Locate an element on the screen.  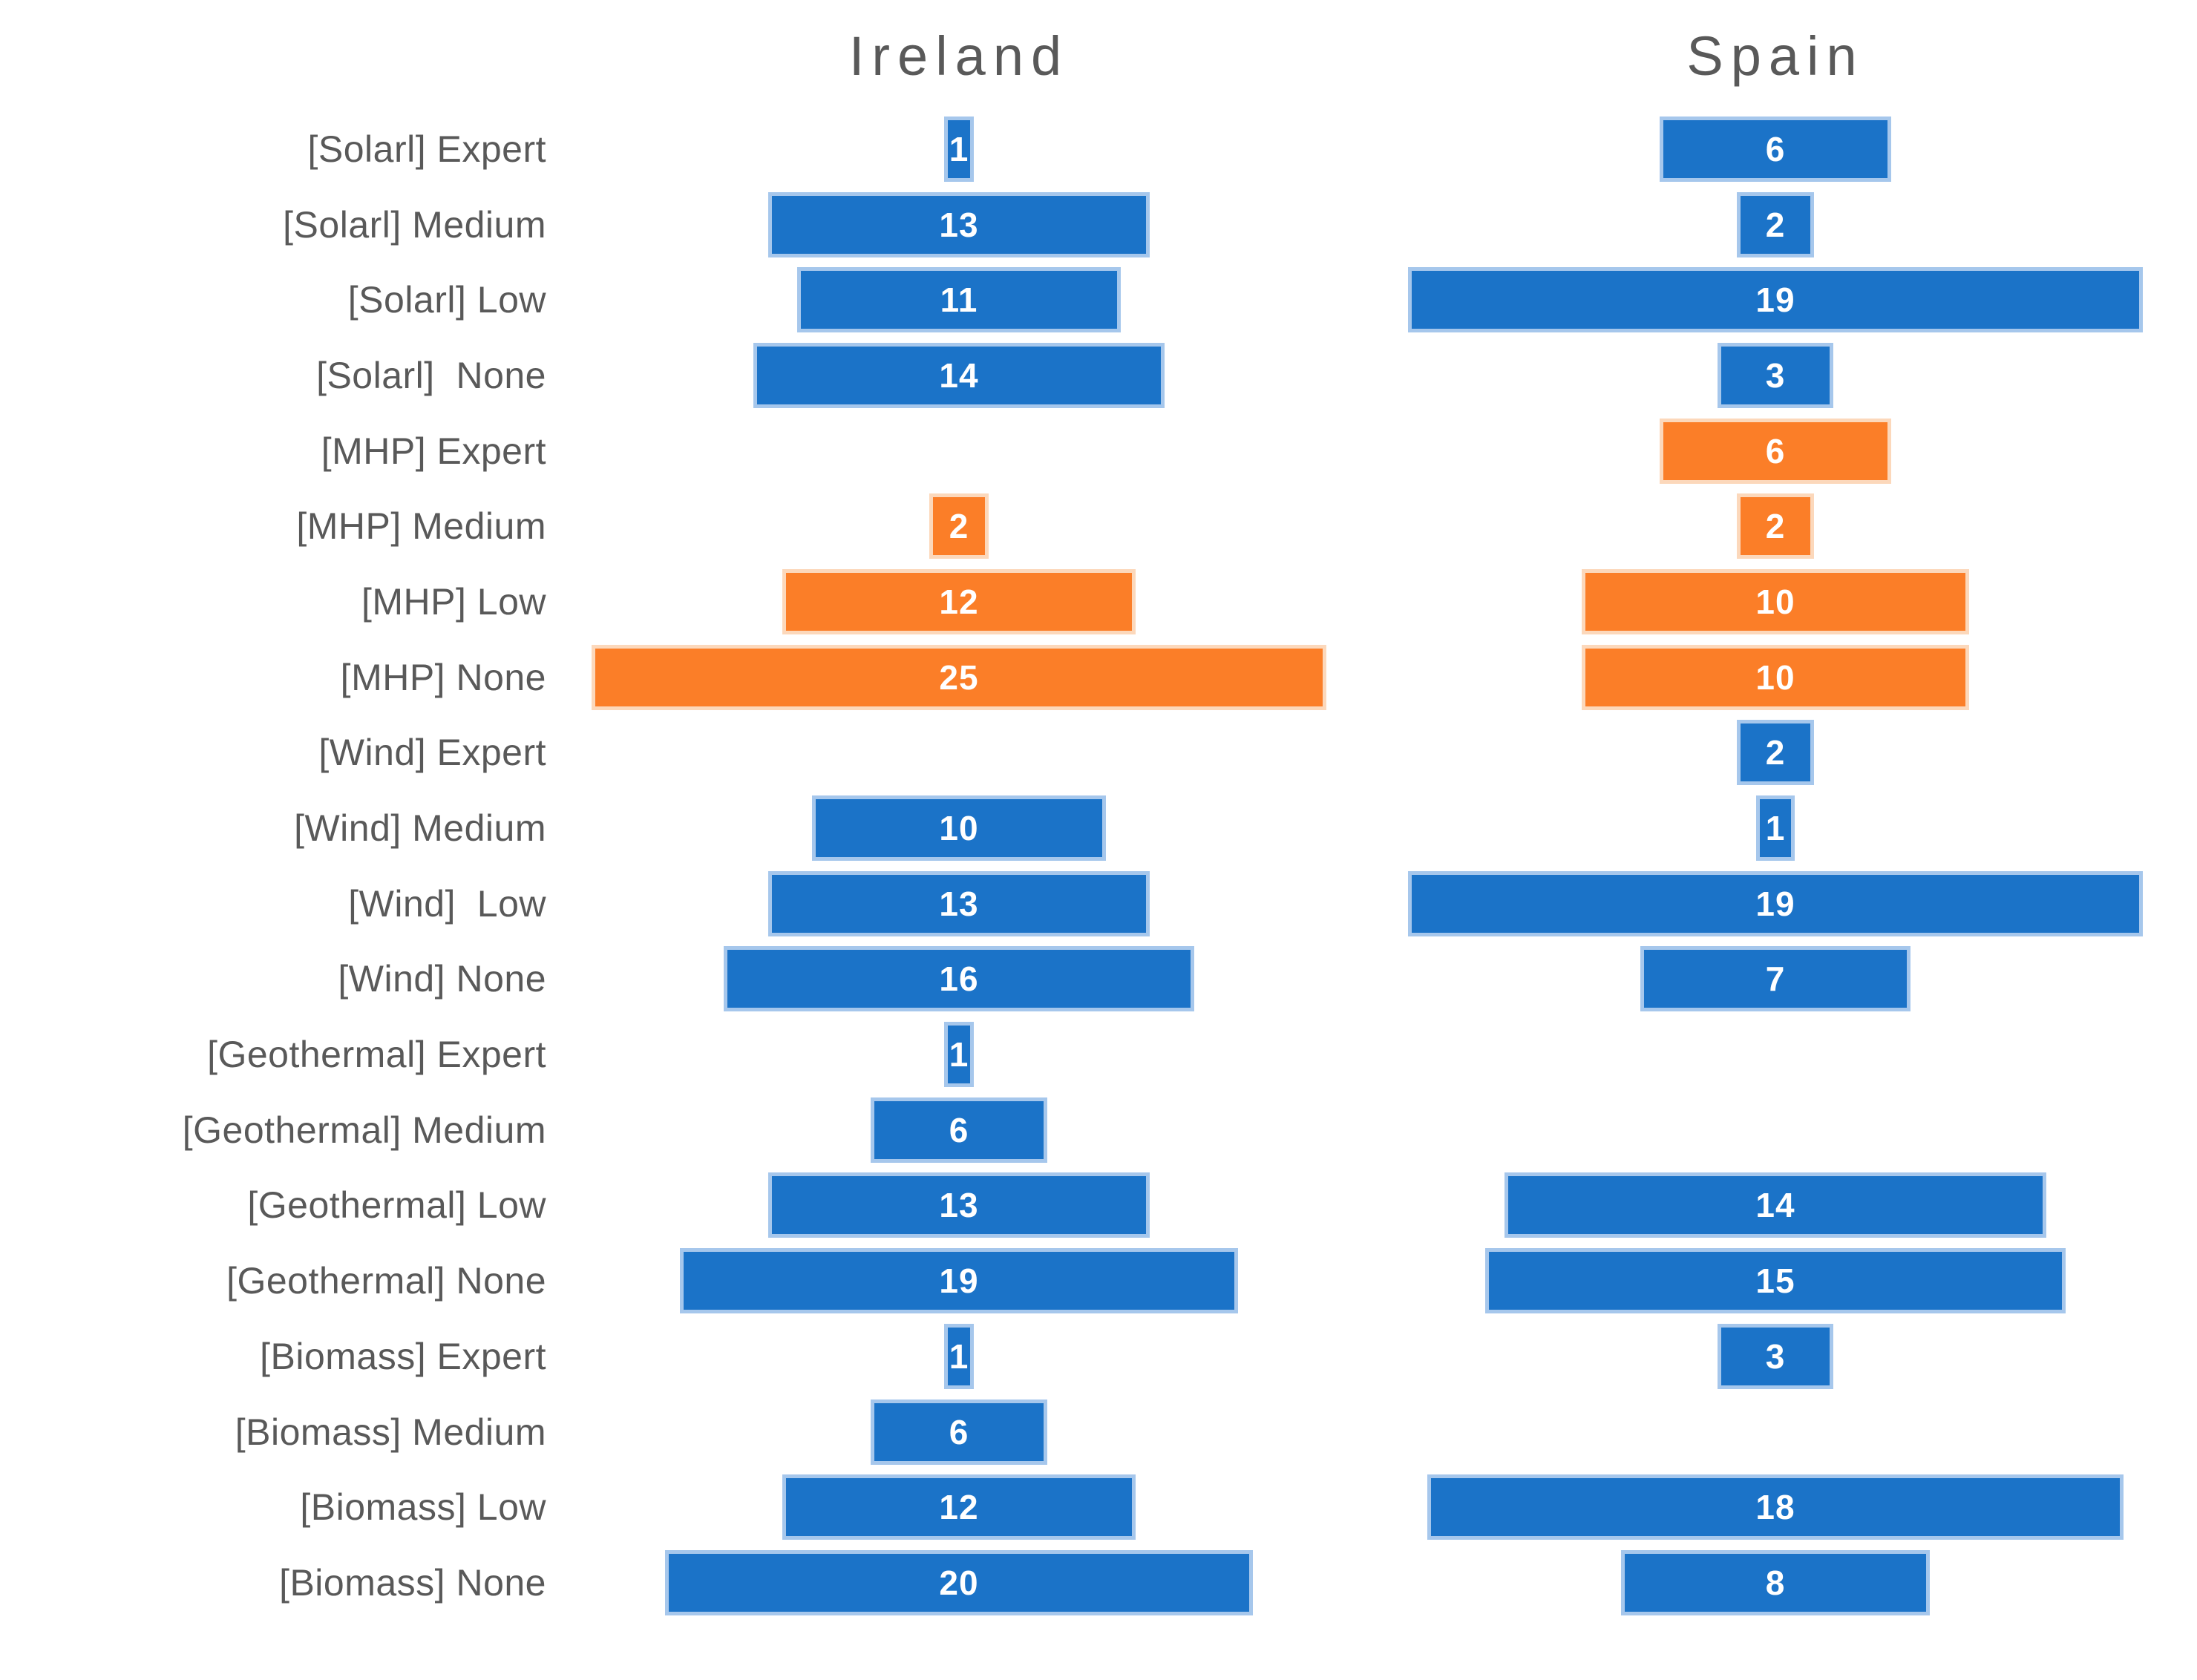
spain-bar: 6 is located at coordinates (1775, 149).